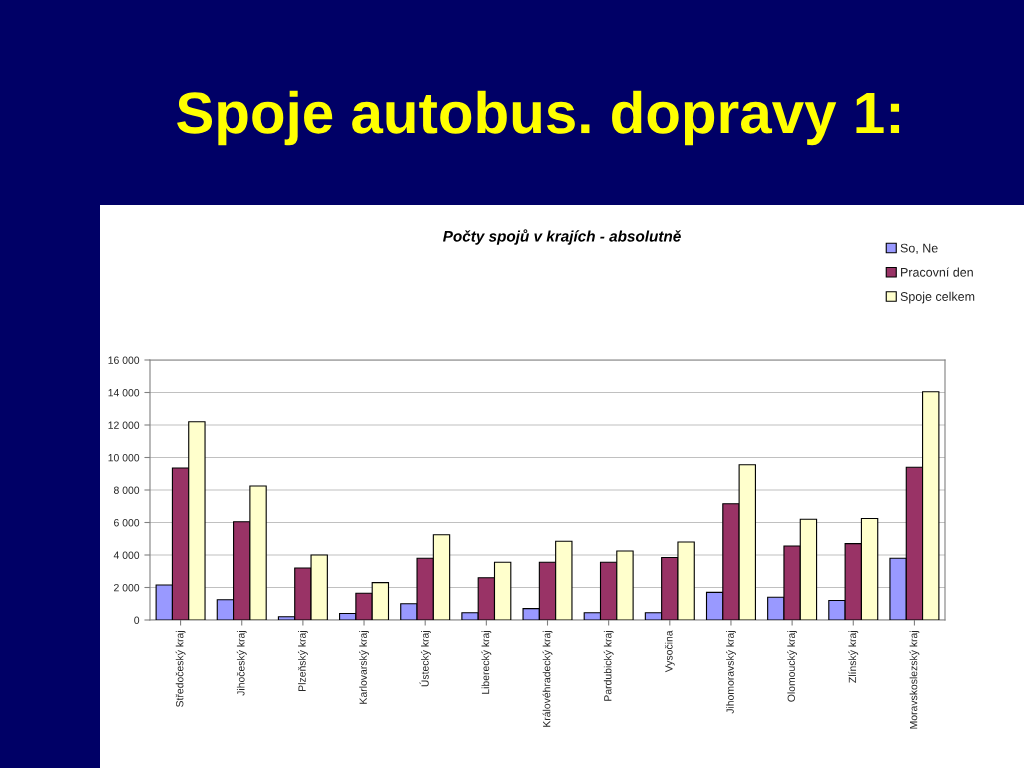 This screenshot has height=768, width=1024. Describe the element at coordinates (124, 425) in the screenshot. I see `y-tick-label: 12 000` at that location.